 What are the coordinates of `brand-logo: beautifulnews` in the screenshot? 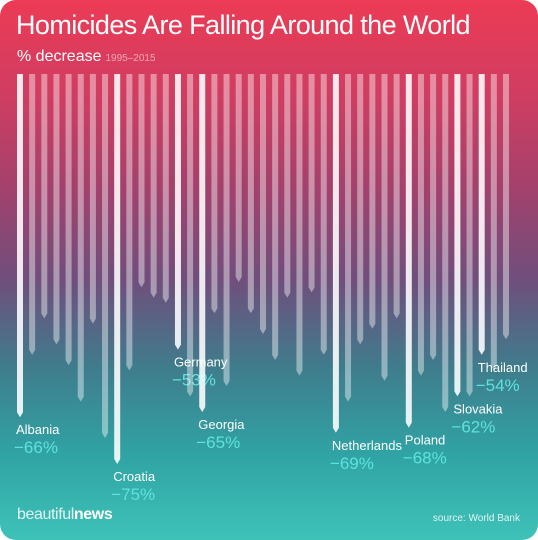 It's located at (65, 515).